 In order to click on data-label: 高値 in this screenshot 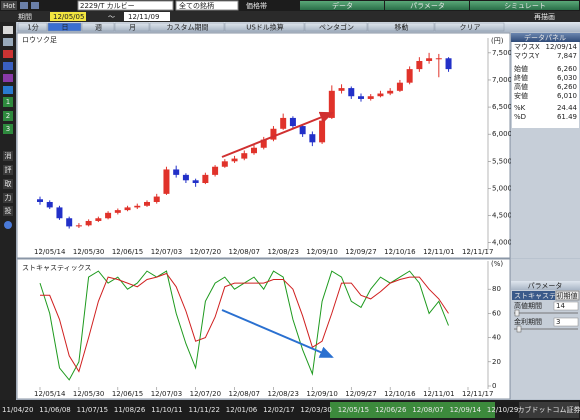, I will do `click(521, 86)`.